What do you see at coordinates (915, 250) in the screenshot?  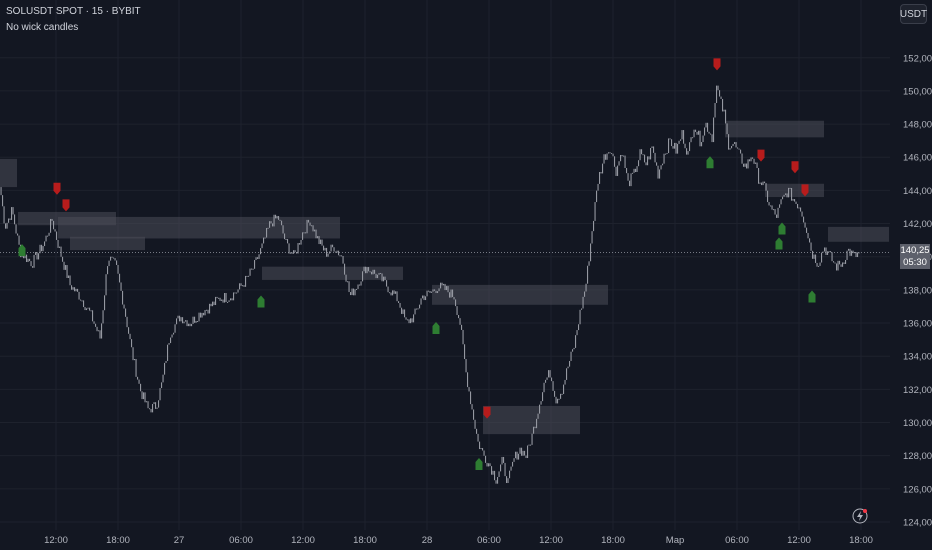 I see `last-price-value: 140,25` at bounding box center [915, 250].